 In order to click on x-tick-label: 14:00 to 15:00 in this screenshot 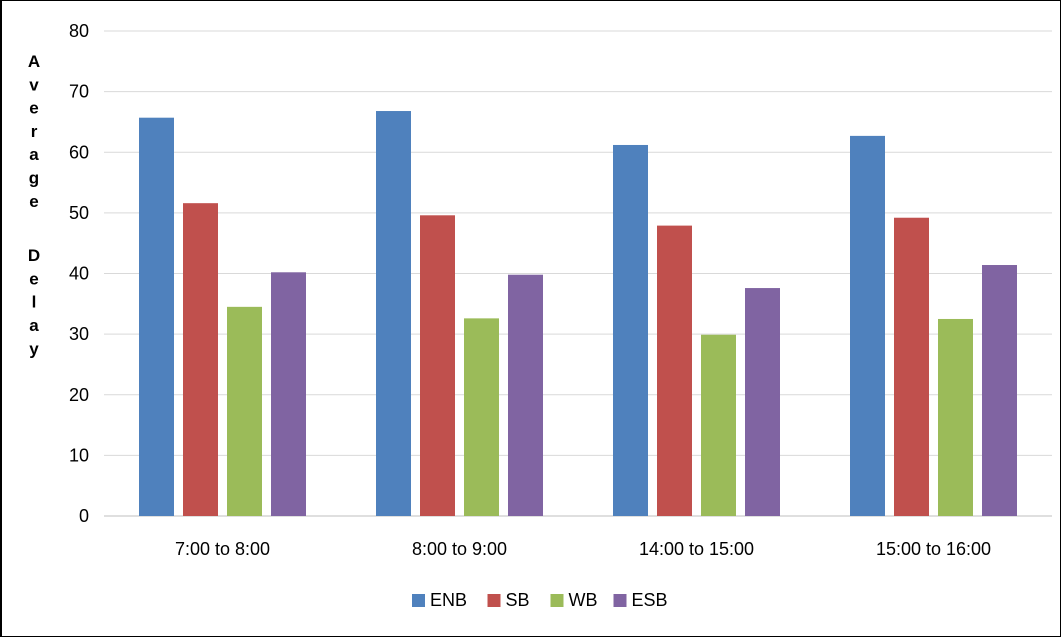, I will do `click(696, 549)`.